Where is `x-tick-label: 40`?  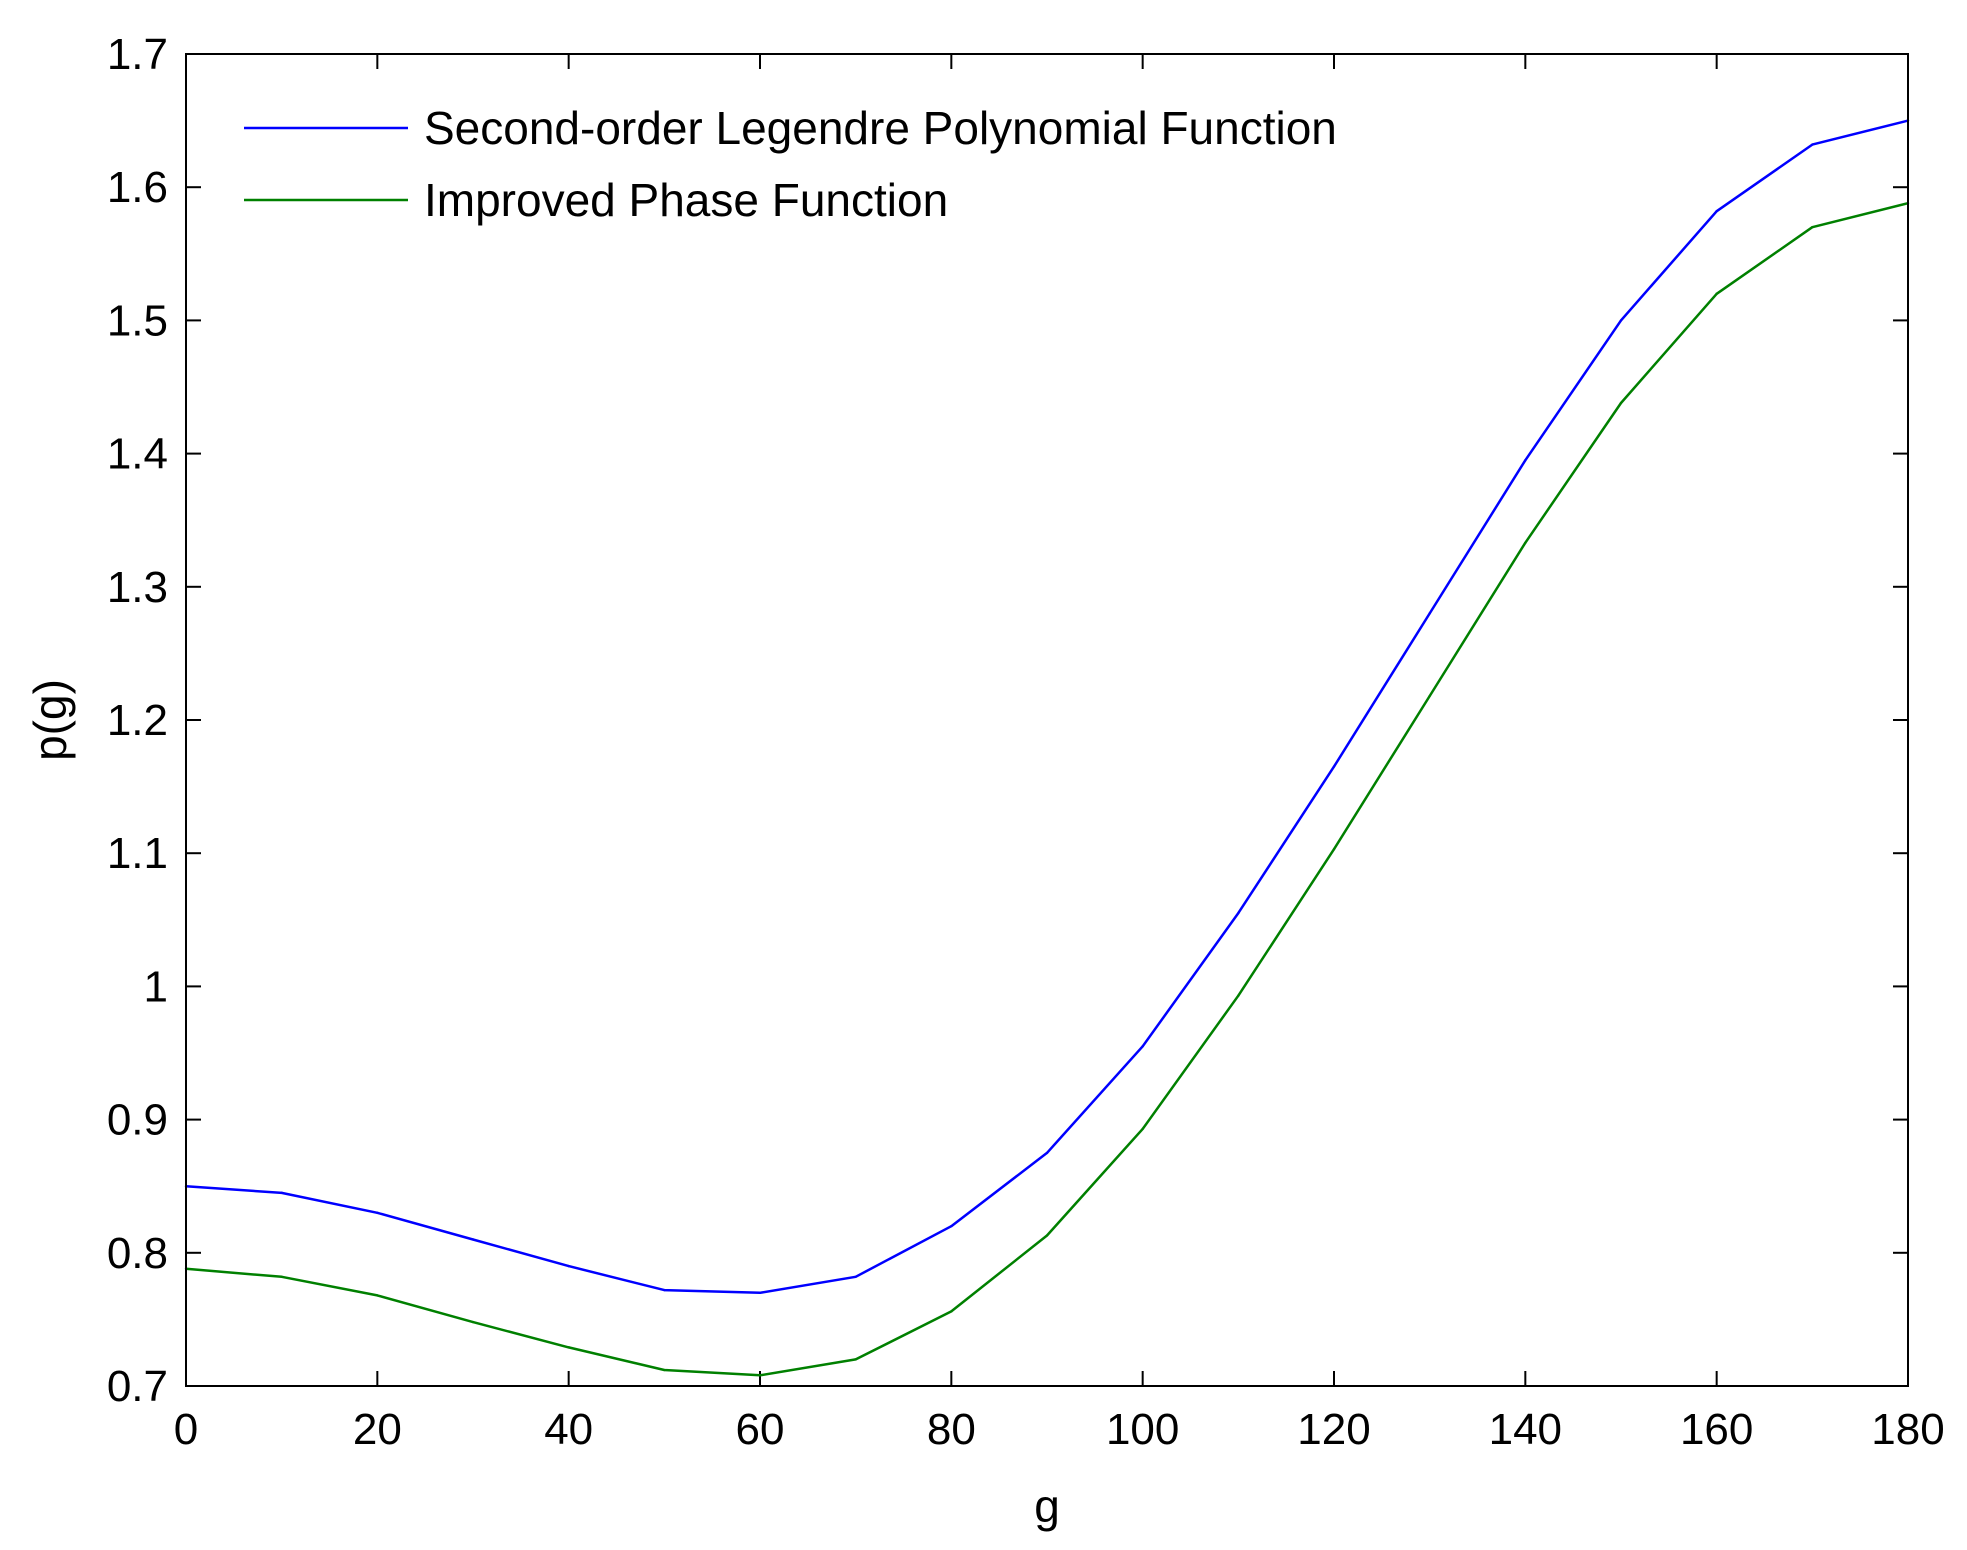 x-tick-label: 40 is located at coordinates (568, 1429).